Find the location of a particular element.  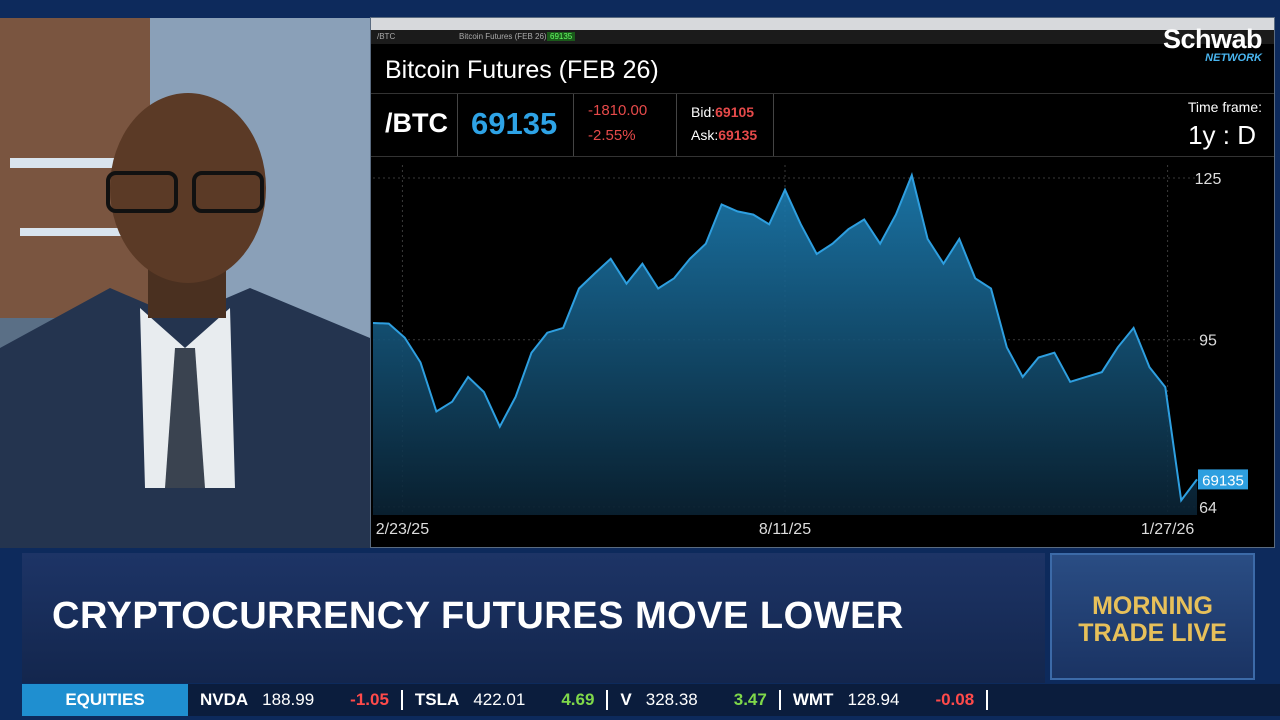

timeframe-label: Time frame: is located at coordinates (1224, 107).